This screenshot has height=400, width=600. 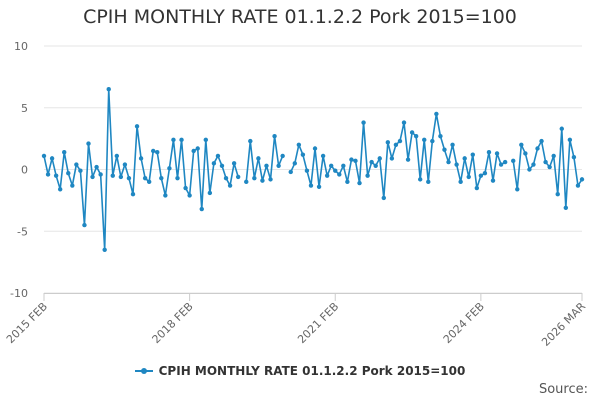 I want to click on x-tick-label: 2018 FEB, so click(x=173, y=323).